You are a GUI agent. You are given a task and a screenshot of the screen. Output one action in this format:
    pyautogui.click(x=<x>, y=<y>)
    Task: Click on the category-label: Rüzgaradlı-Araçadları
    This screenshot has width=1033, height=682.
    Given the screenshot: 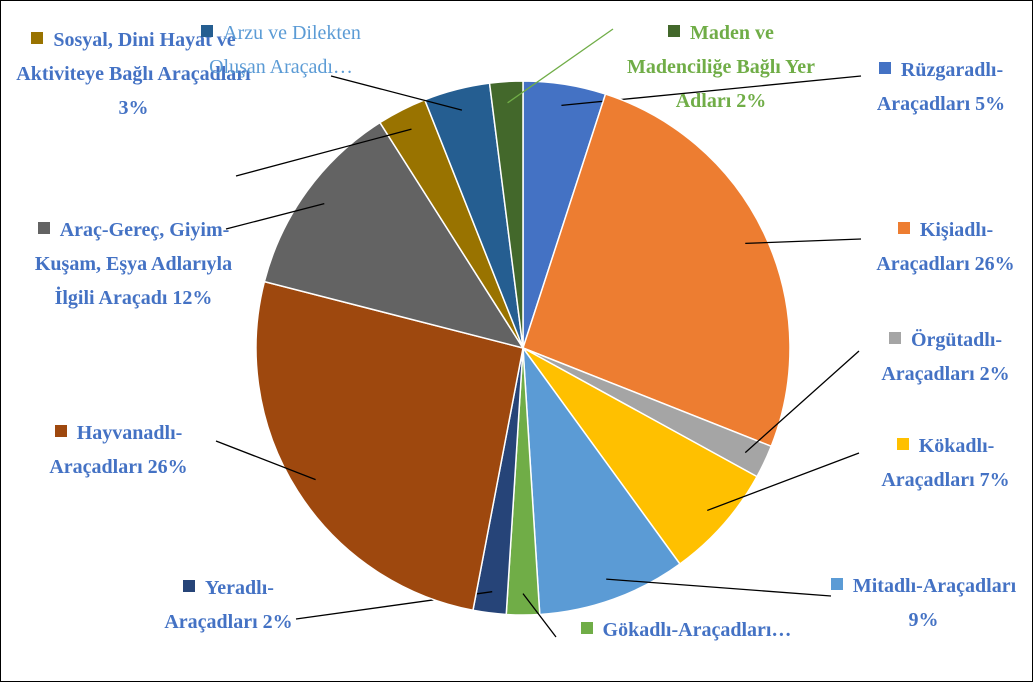 What is the action you would take?
    pyautogui.click(x=940, y=87)
    